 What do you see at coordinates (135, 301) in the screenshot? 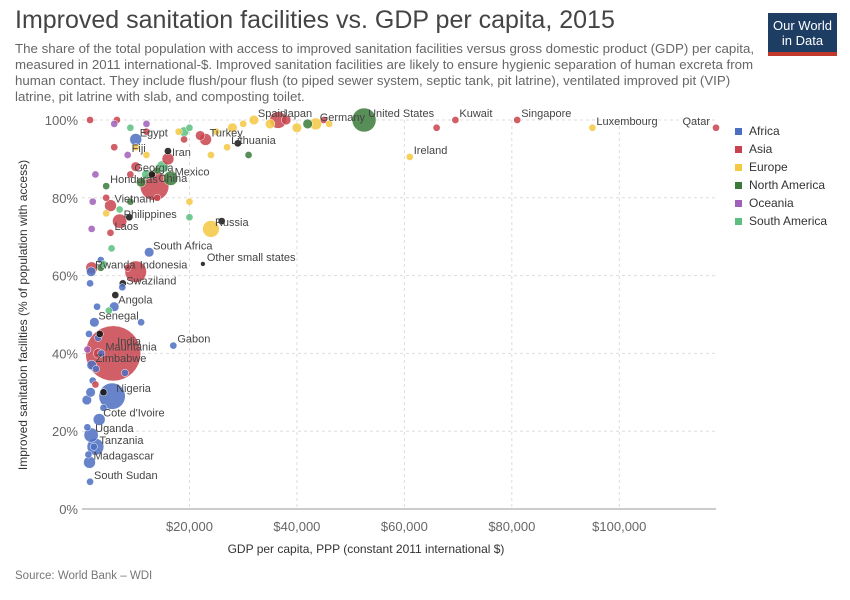
I see `point-label: Angola` at bounding box center [135, 301].